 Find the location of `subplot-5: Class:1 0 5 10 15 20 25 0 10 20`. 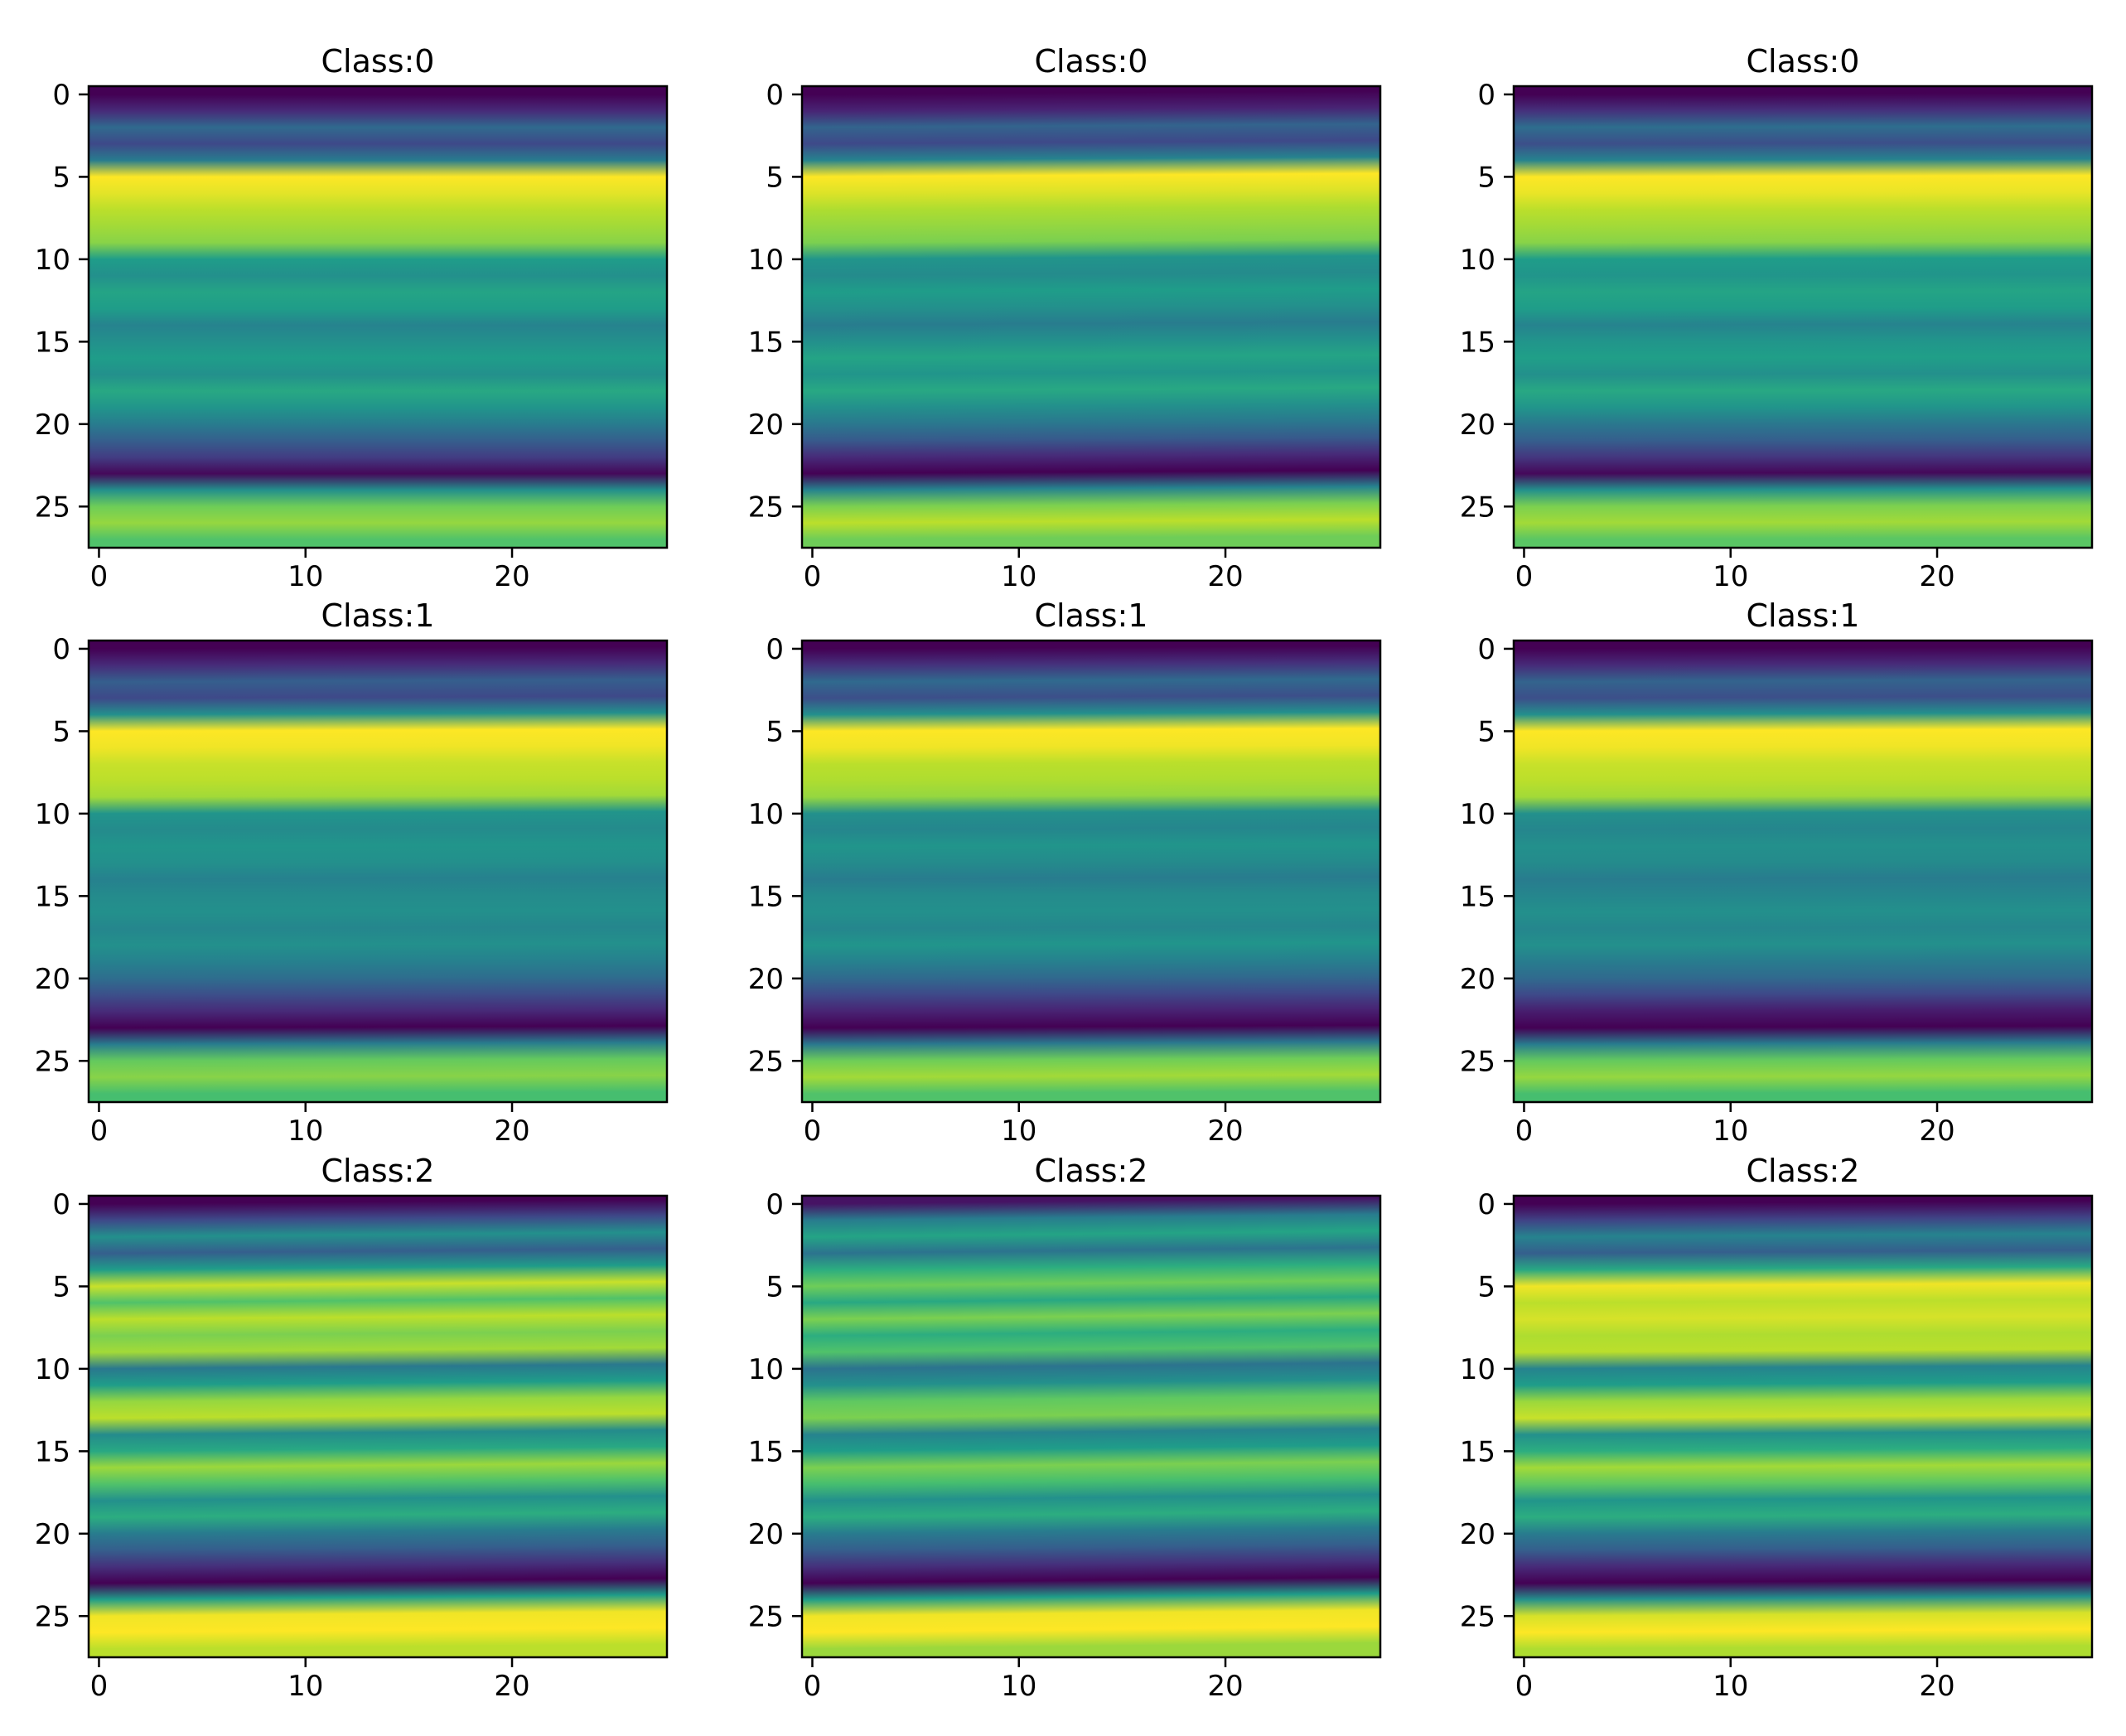

subplot-5: Class:1 0 5 10 15 20 25 0 10 20 is located at coordinates (1065, 872).